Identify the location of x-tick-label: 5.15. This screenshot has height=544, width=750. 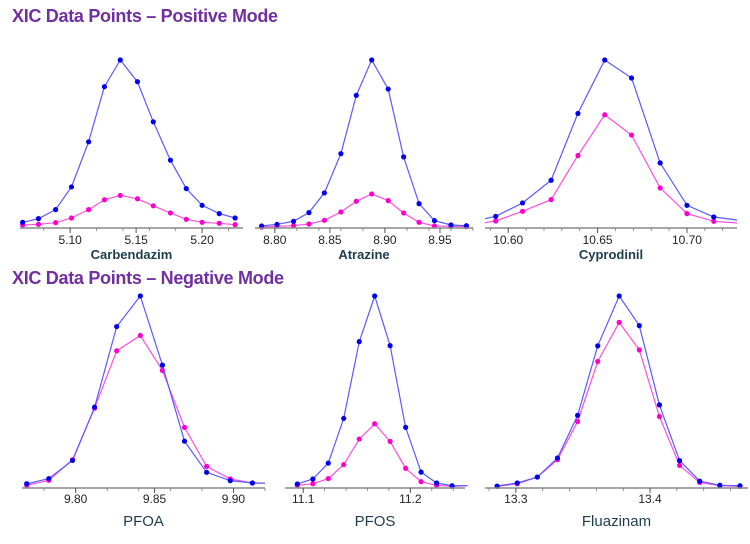
(136, 240).